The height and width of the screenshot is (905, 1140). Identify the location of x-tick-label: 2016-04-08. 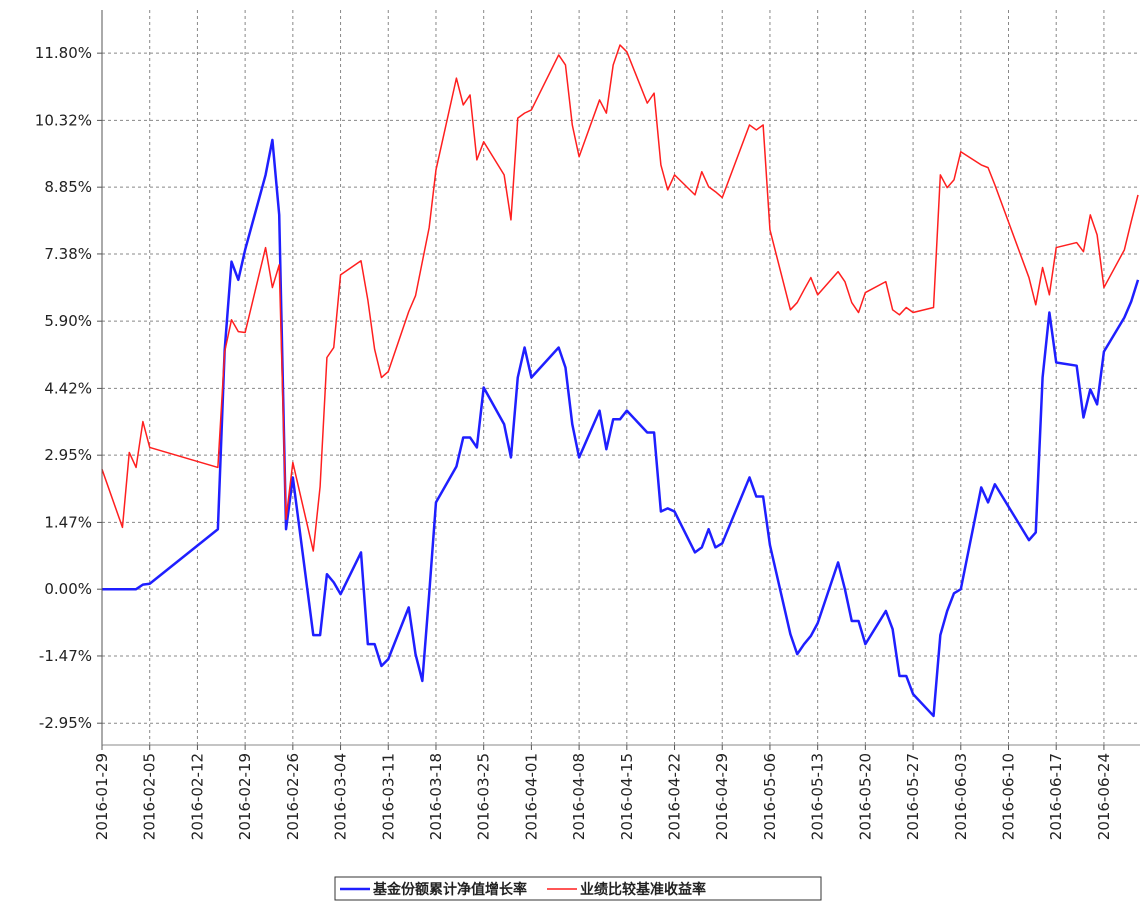
(579, 796).